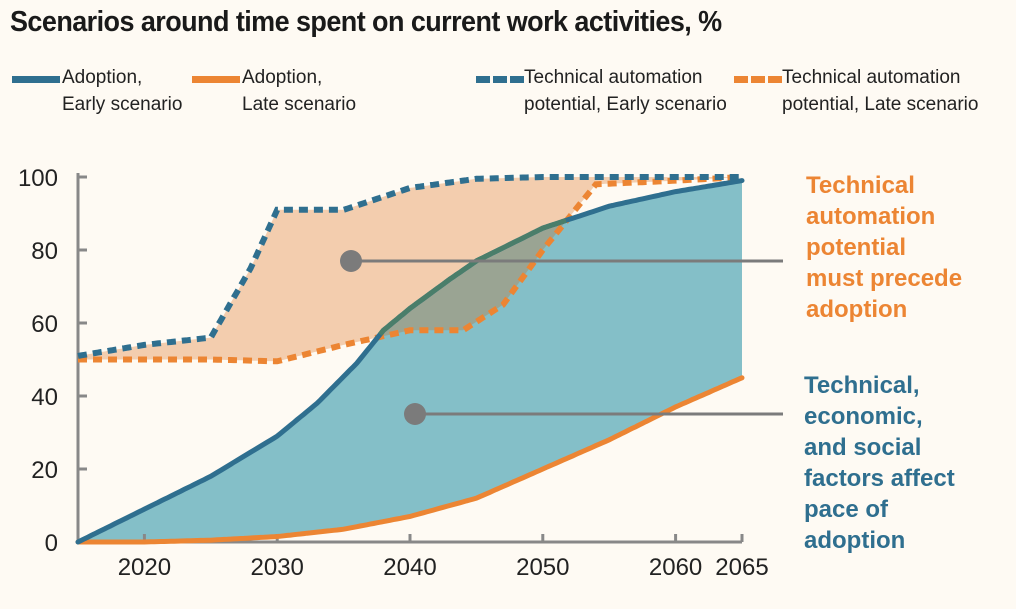 This screenshot has height=609, width=1016. What do you see at coordinates (44, 397) in the screenshot?
I see `y-tick-label: 40` at bounding box center [44, 397].